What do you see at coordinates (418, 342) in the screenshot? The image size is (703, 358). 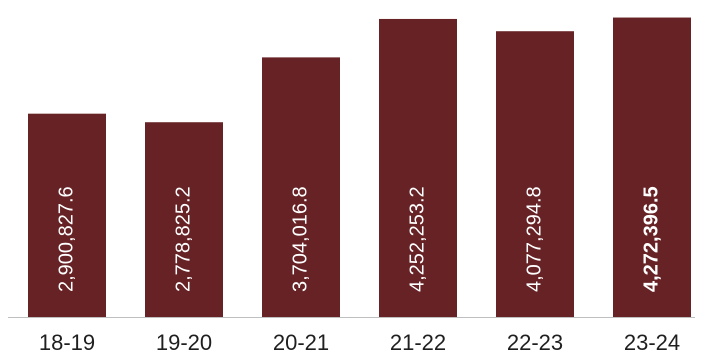 I see `x-tick-label-21-22: 21-22` at bounding box center [418, 342].